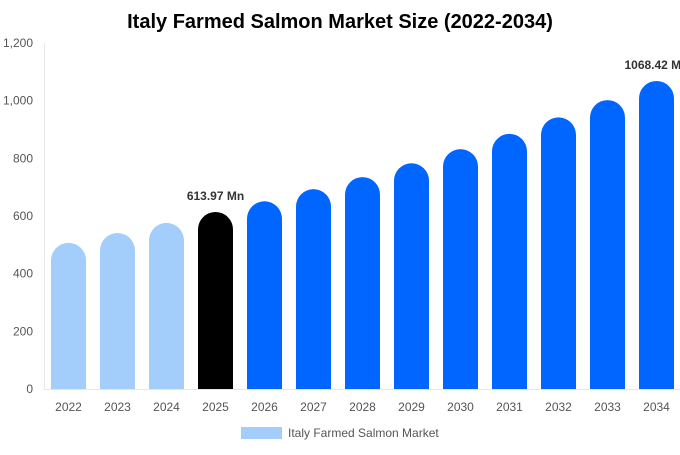  Describe the element at coordinates (313, 407) in the screenshot. I see `x-tick-label: 2027` at that location.